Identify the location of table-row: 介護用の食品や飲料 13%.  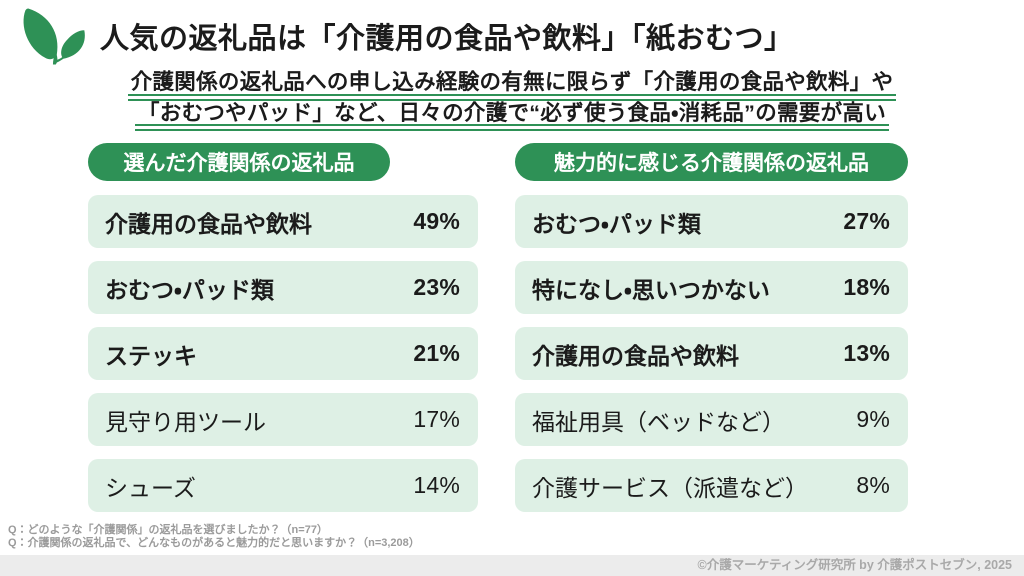
(711, 353).